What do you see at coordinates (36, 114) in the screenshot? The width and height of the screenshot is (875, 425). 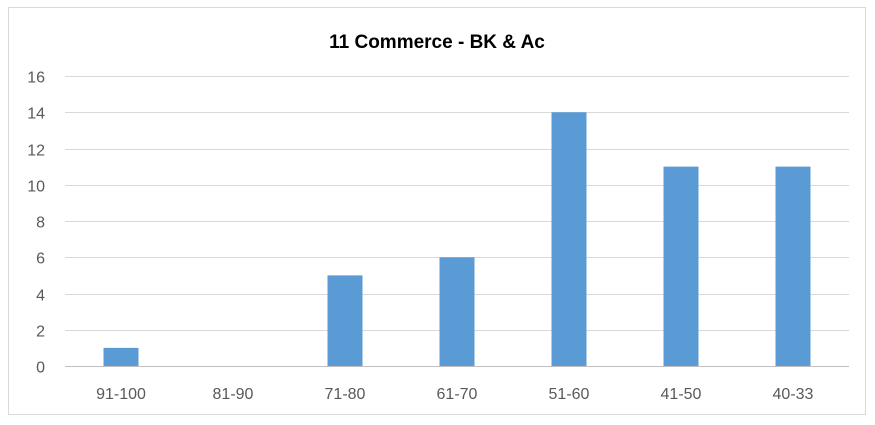 I see `y-tick-label: 14` at bounding box center [36, 114].